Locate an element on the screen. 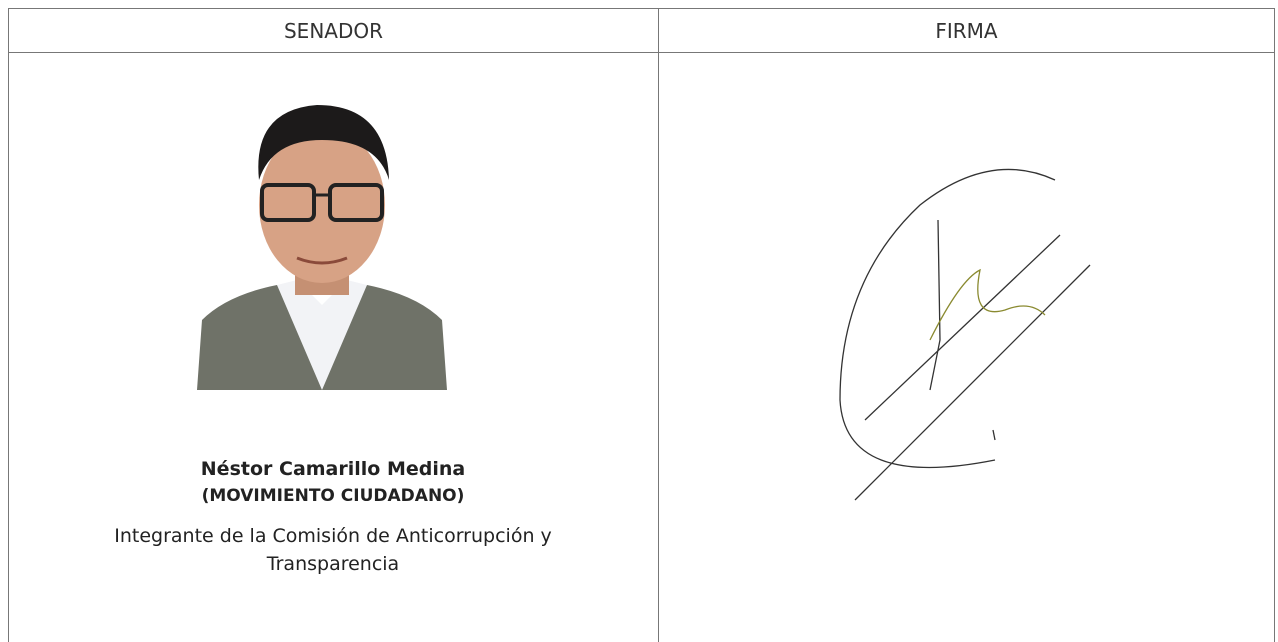  header-cell: SENADOR is located at coordinates (333, 30).